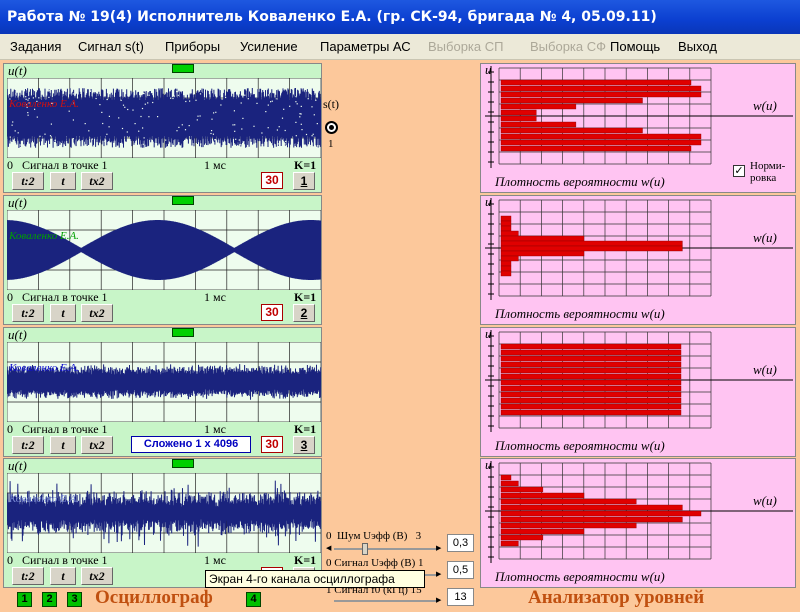 This screenshot has width=800, height=612. What do you see at coordinates (304, 313) in the screenshot?
I see `channel-button: 2` at bounding box center [304, 313].